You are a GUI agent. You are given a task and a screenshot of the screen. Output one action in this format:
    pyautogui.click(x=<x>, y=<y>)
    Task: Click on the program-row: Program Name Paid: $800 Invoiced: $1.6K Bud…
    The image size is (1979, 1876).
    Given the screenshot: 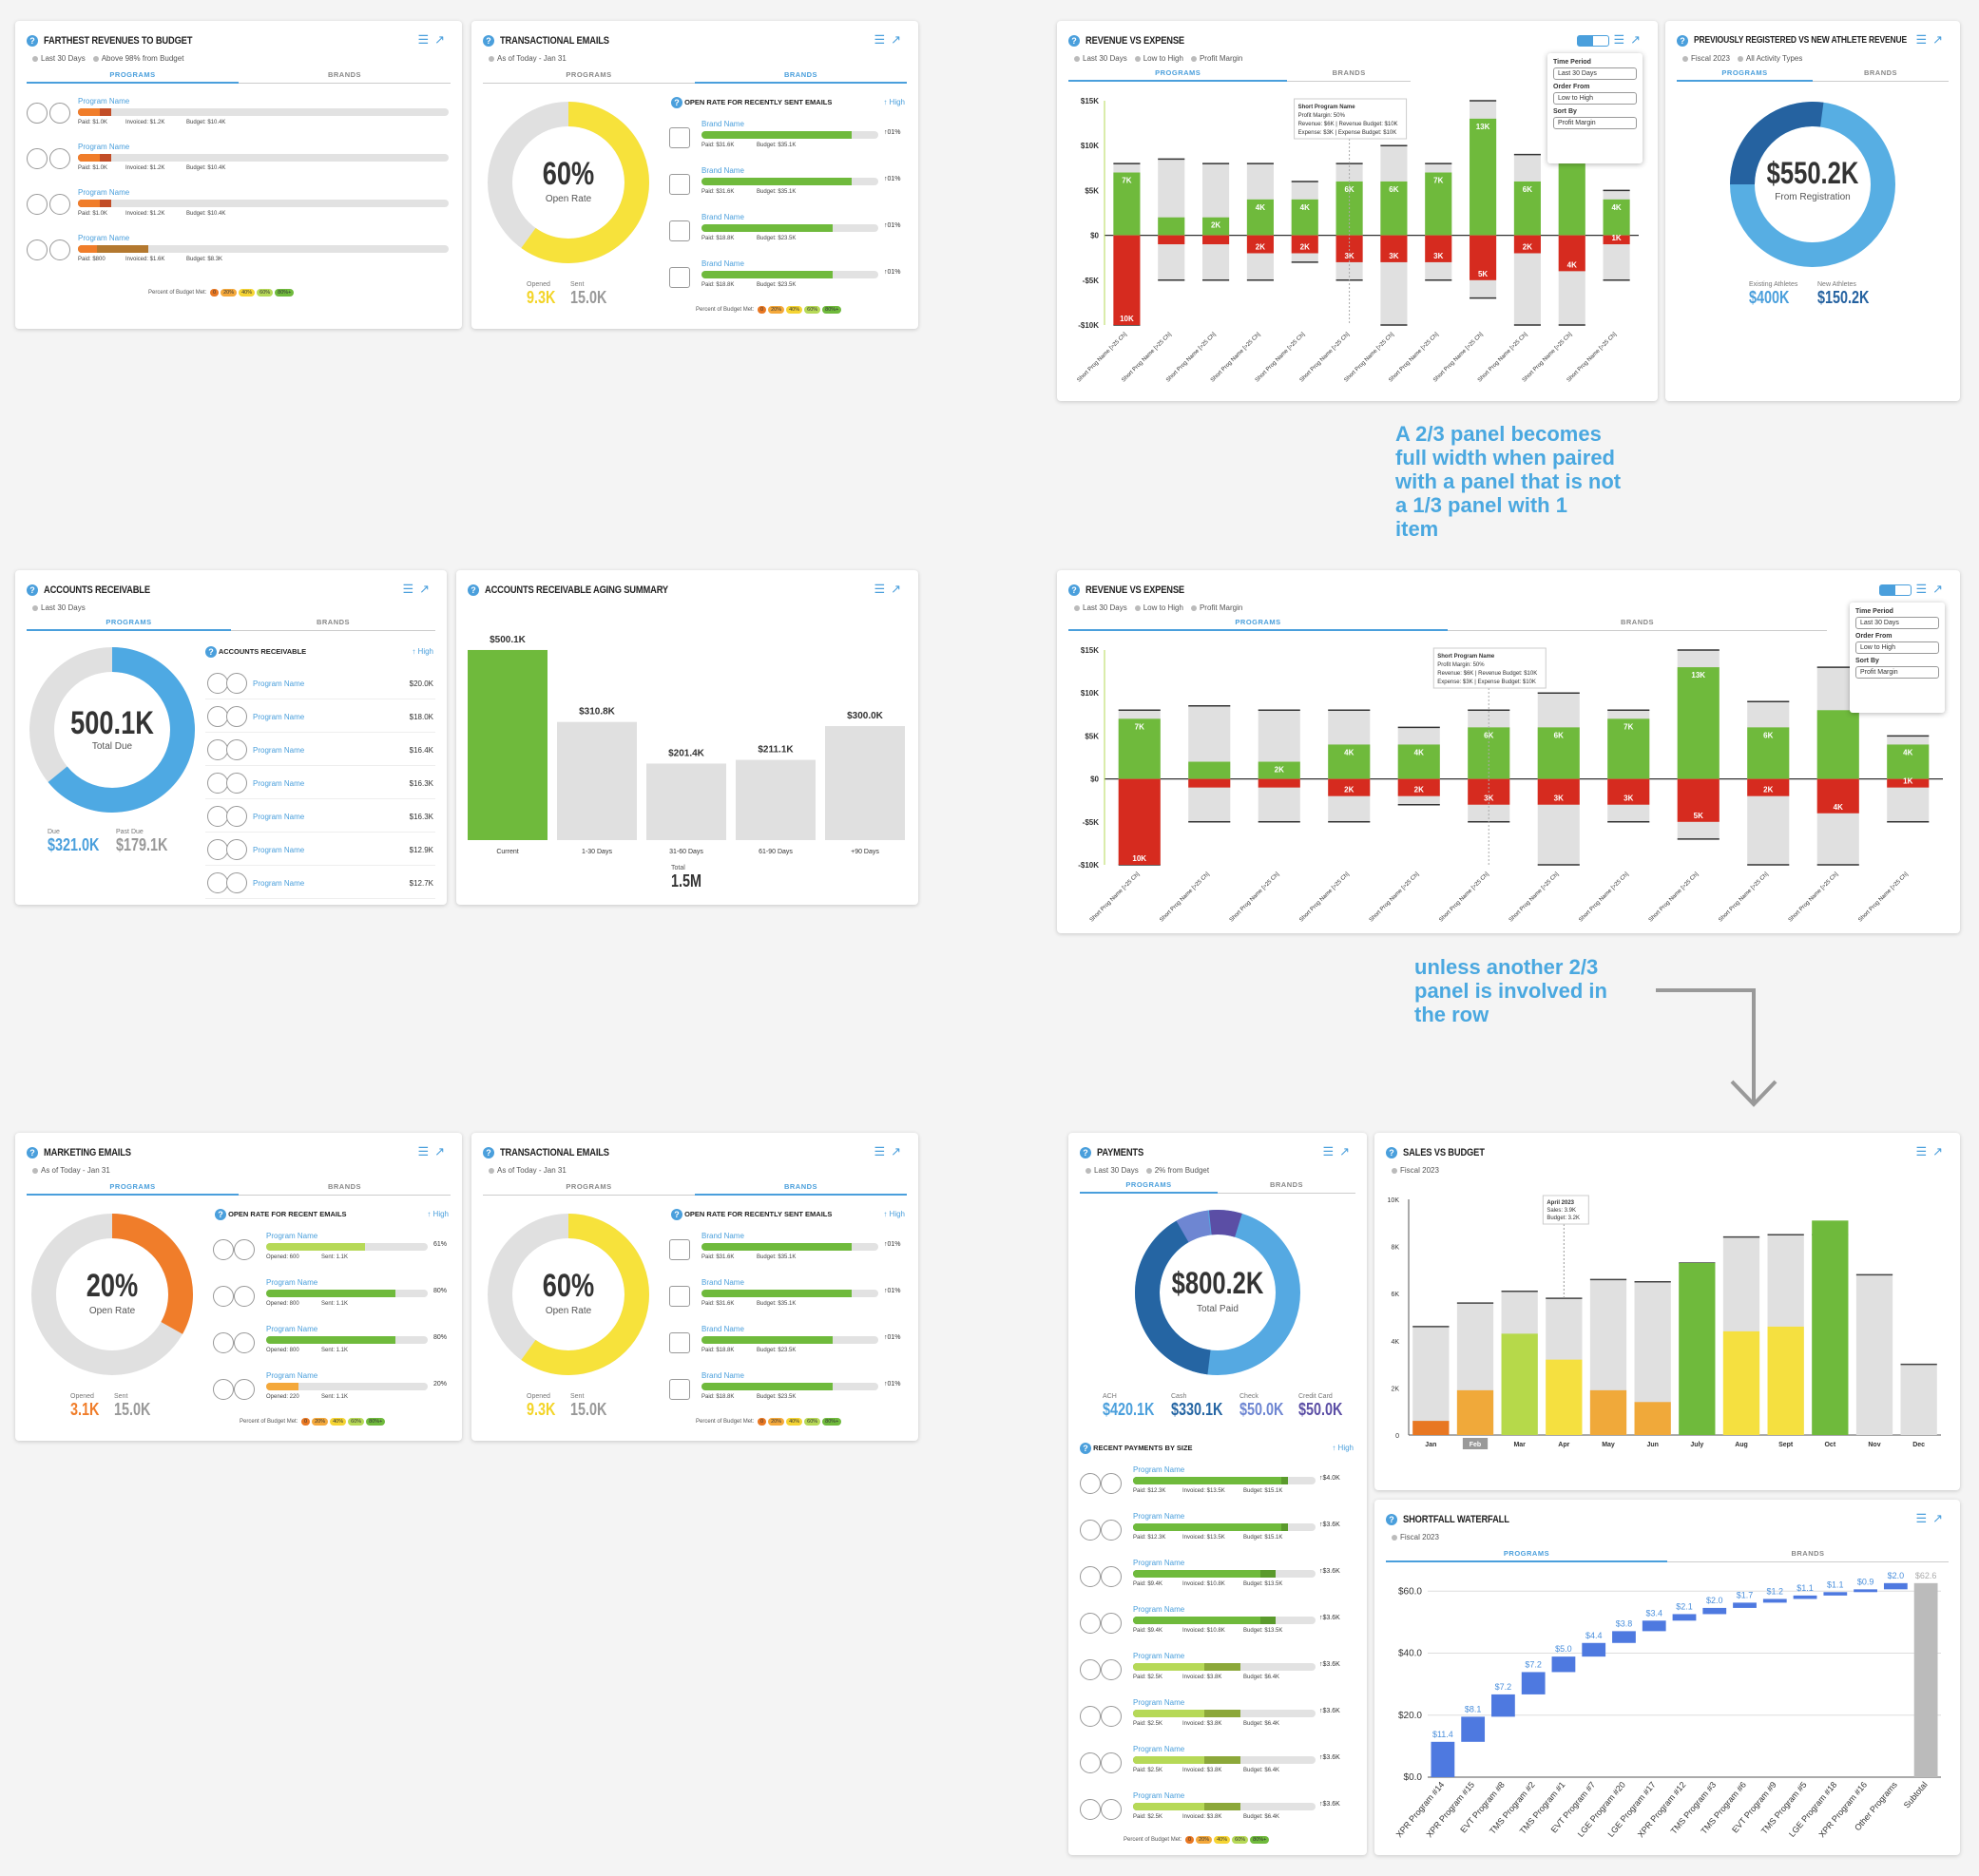 What is the action you would take?
    pyautogui.click(x=238, y=255)
    